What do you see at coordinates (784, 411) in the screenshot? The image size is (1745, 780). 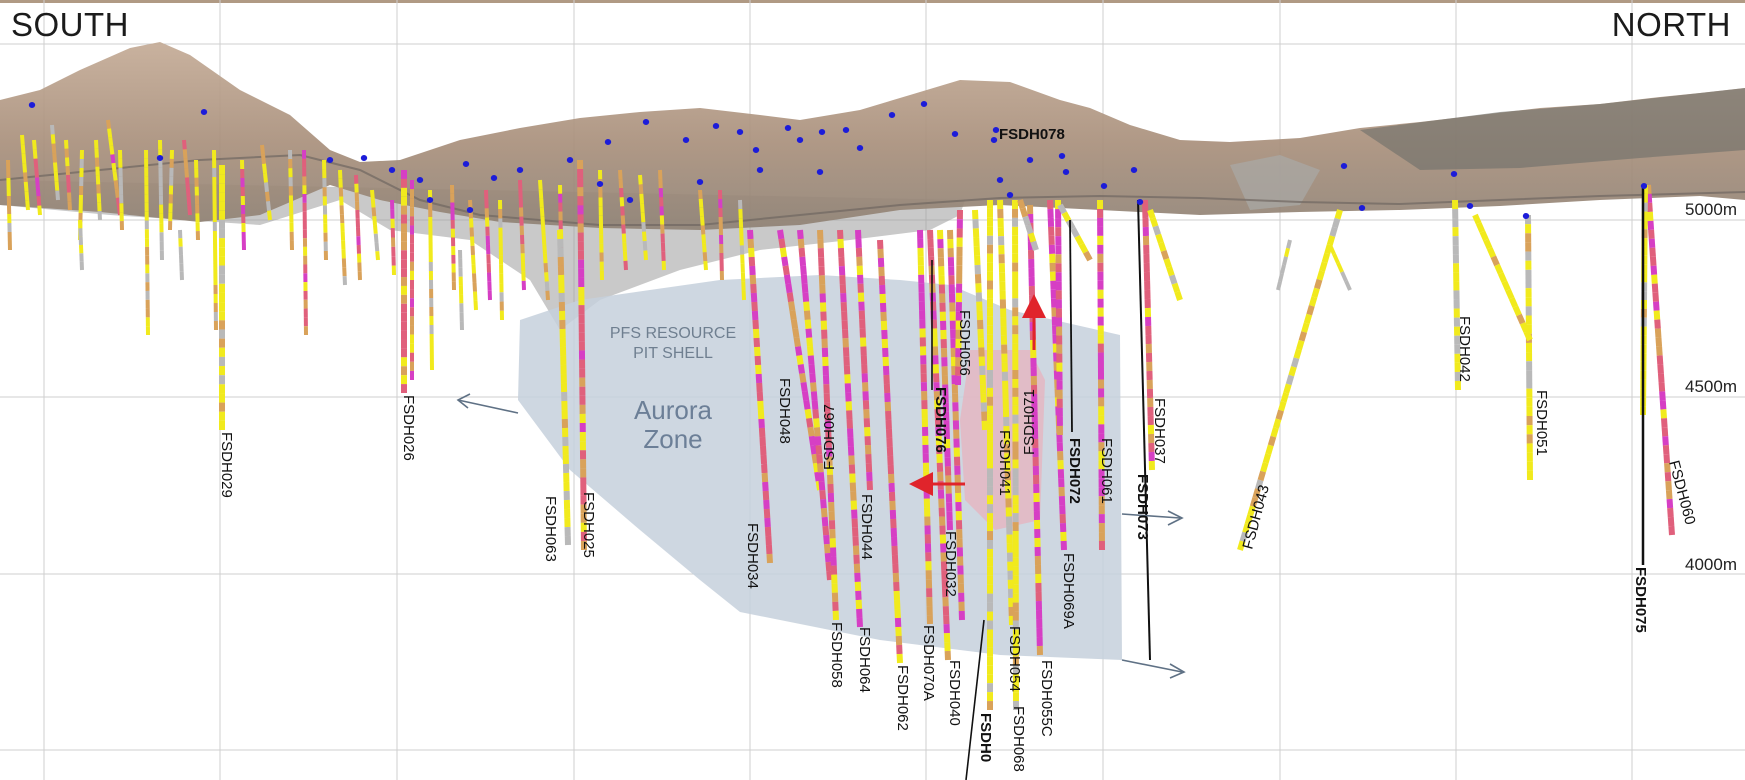 I see `label-fsdh048: FSDH048` at bounding box center [784, 411].